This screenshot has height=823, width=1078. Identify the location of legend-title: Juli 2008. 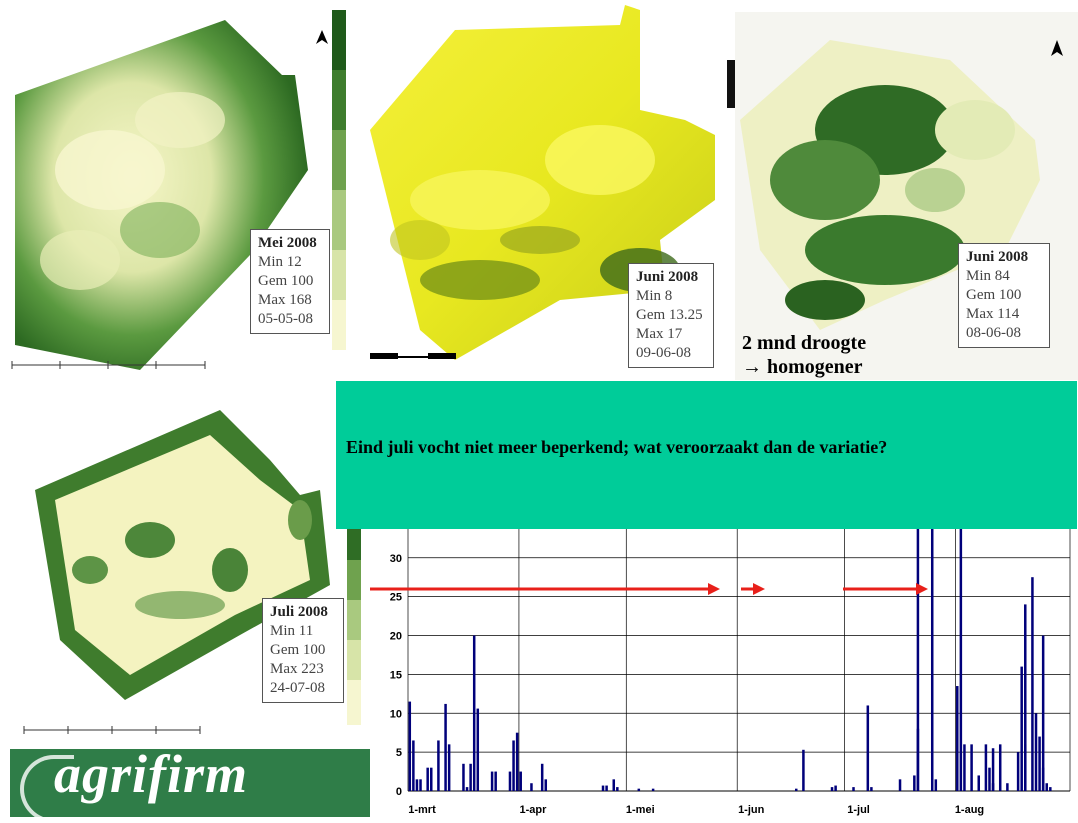
(299, 612).